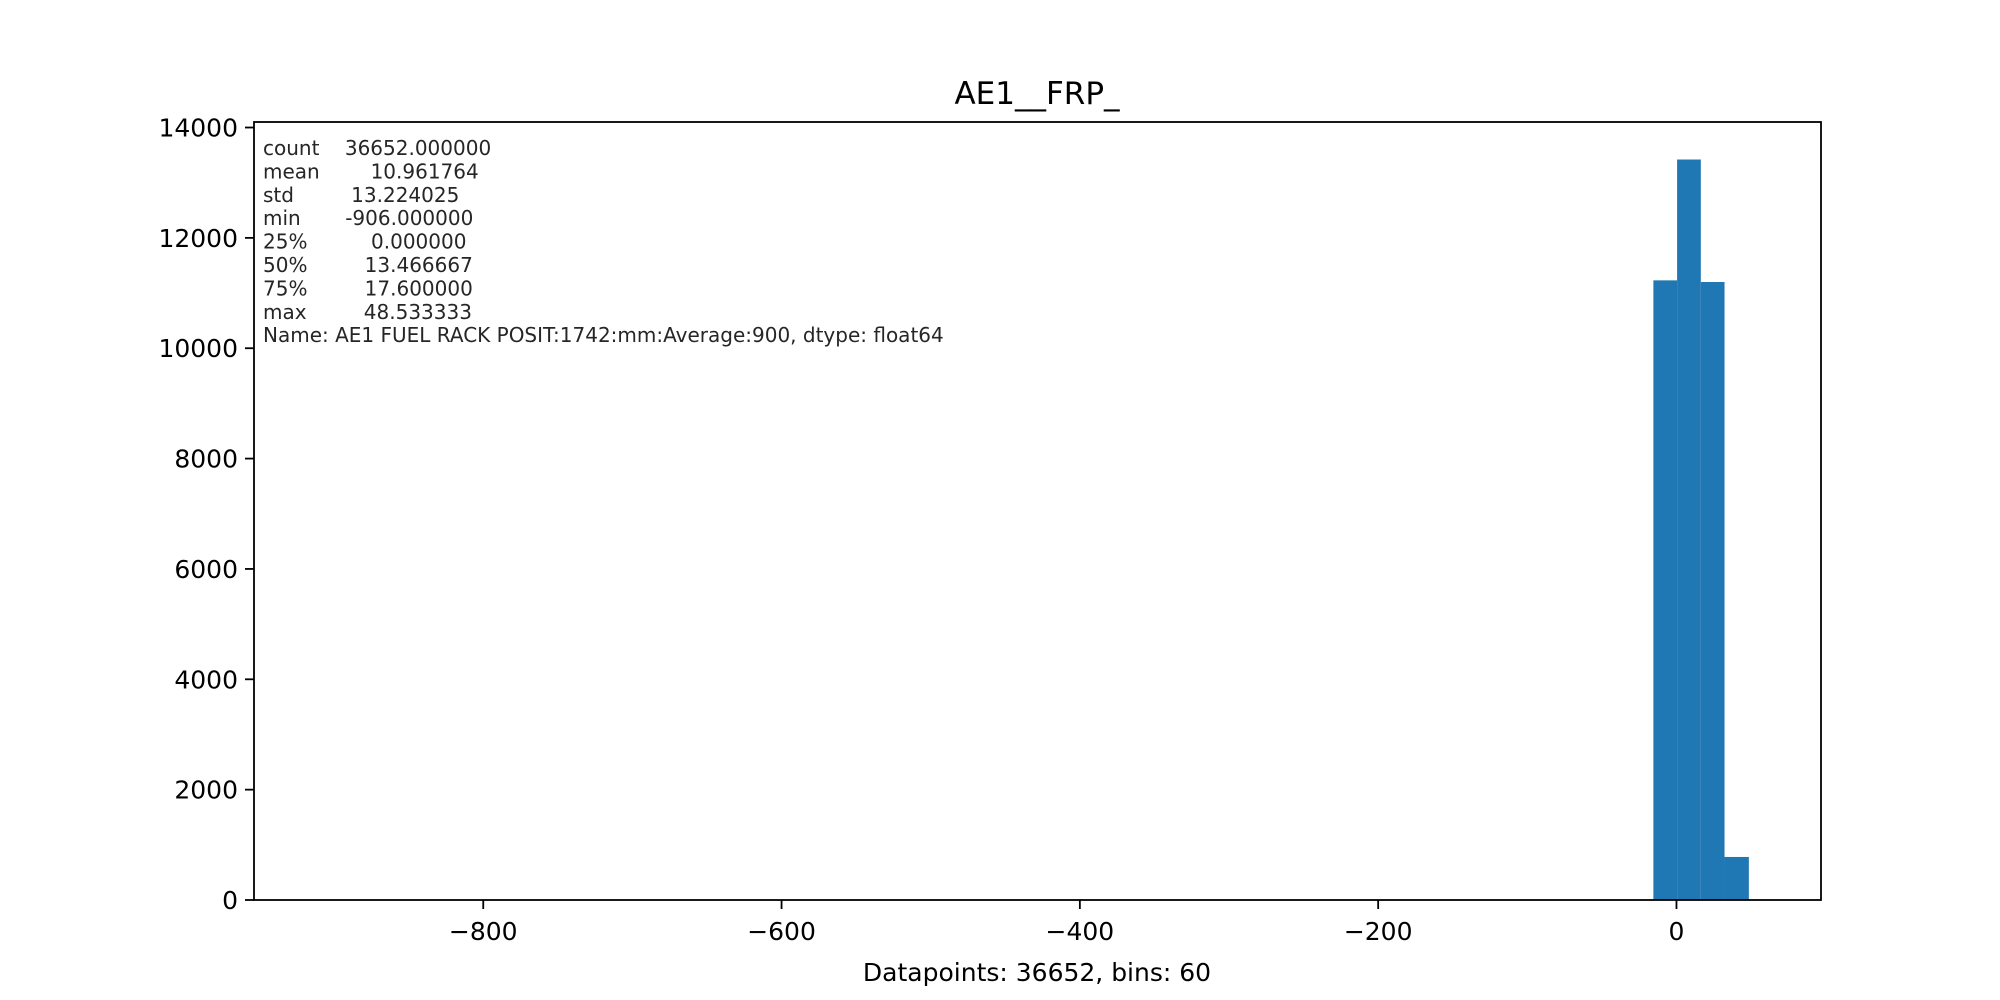 This screenshot has width=2000, height=1000. I want to click on y-axis-ticks: 0 2000 4000 6000 8000 10000 12000 14000, so click(206, 514).